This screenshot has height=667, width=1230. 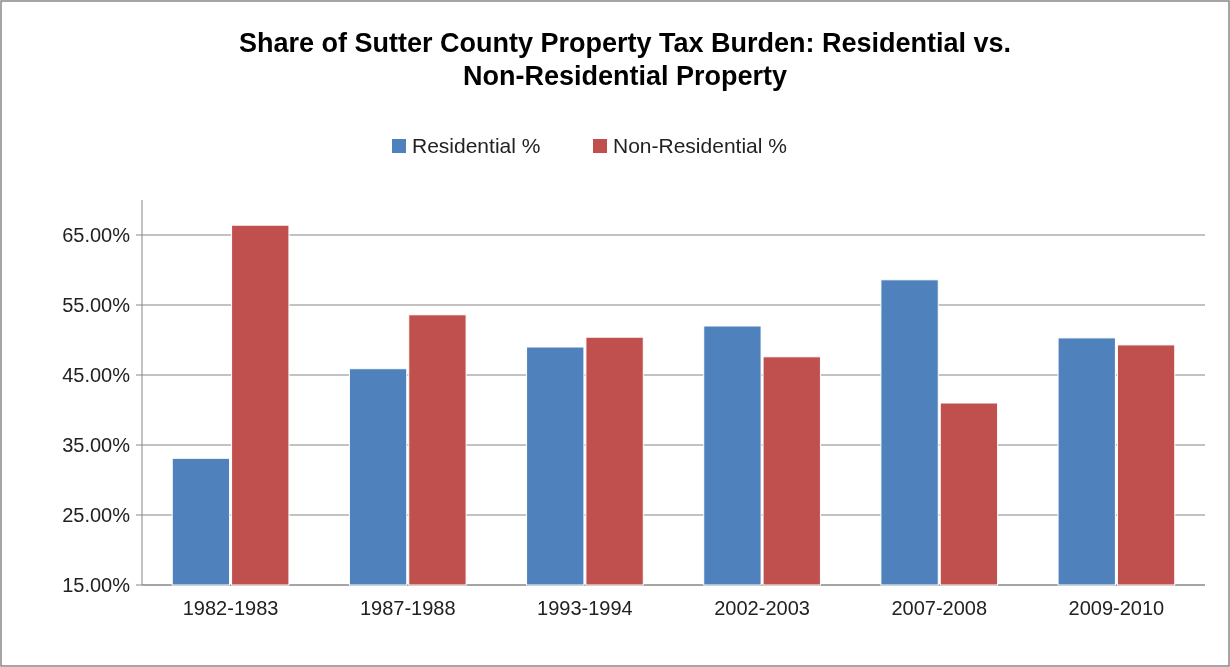 I want to click on x-tick-label: 1993-1994, so click(x=585, y=608).